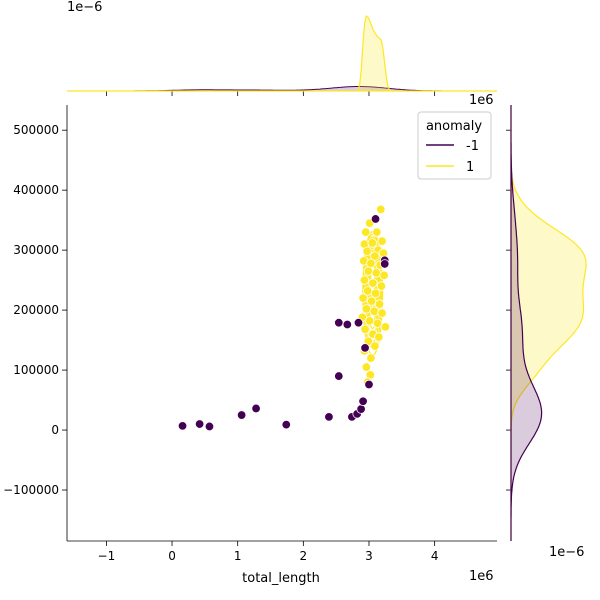 The width and height of the screenshot is (600, 600). What do you see at coordinates (36, 250) in the screenshot?
I see `y-tick-label: 300000` at bounding box center [36, 250].